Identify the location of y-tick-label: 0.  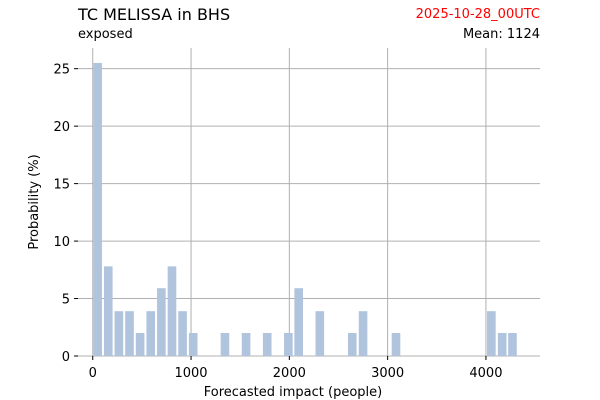
(66, 357).